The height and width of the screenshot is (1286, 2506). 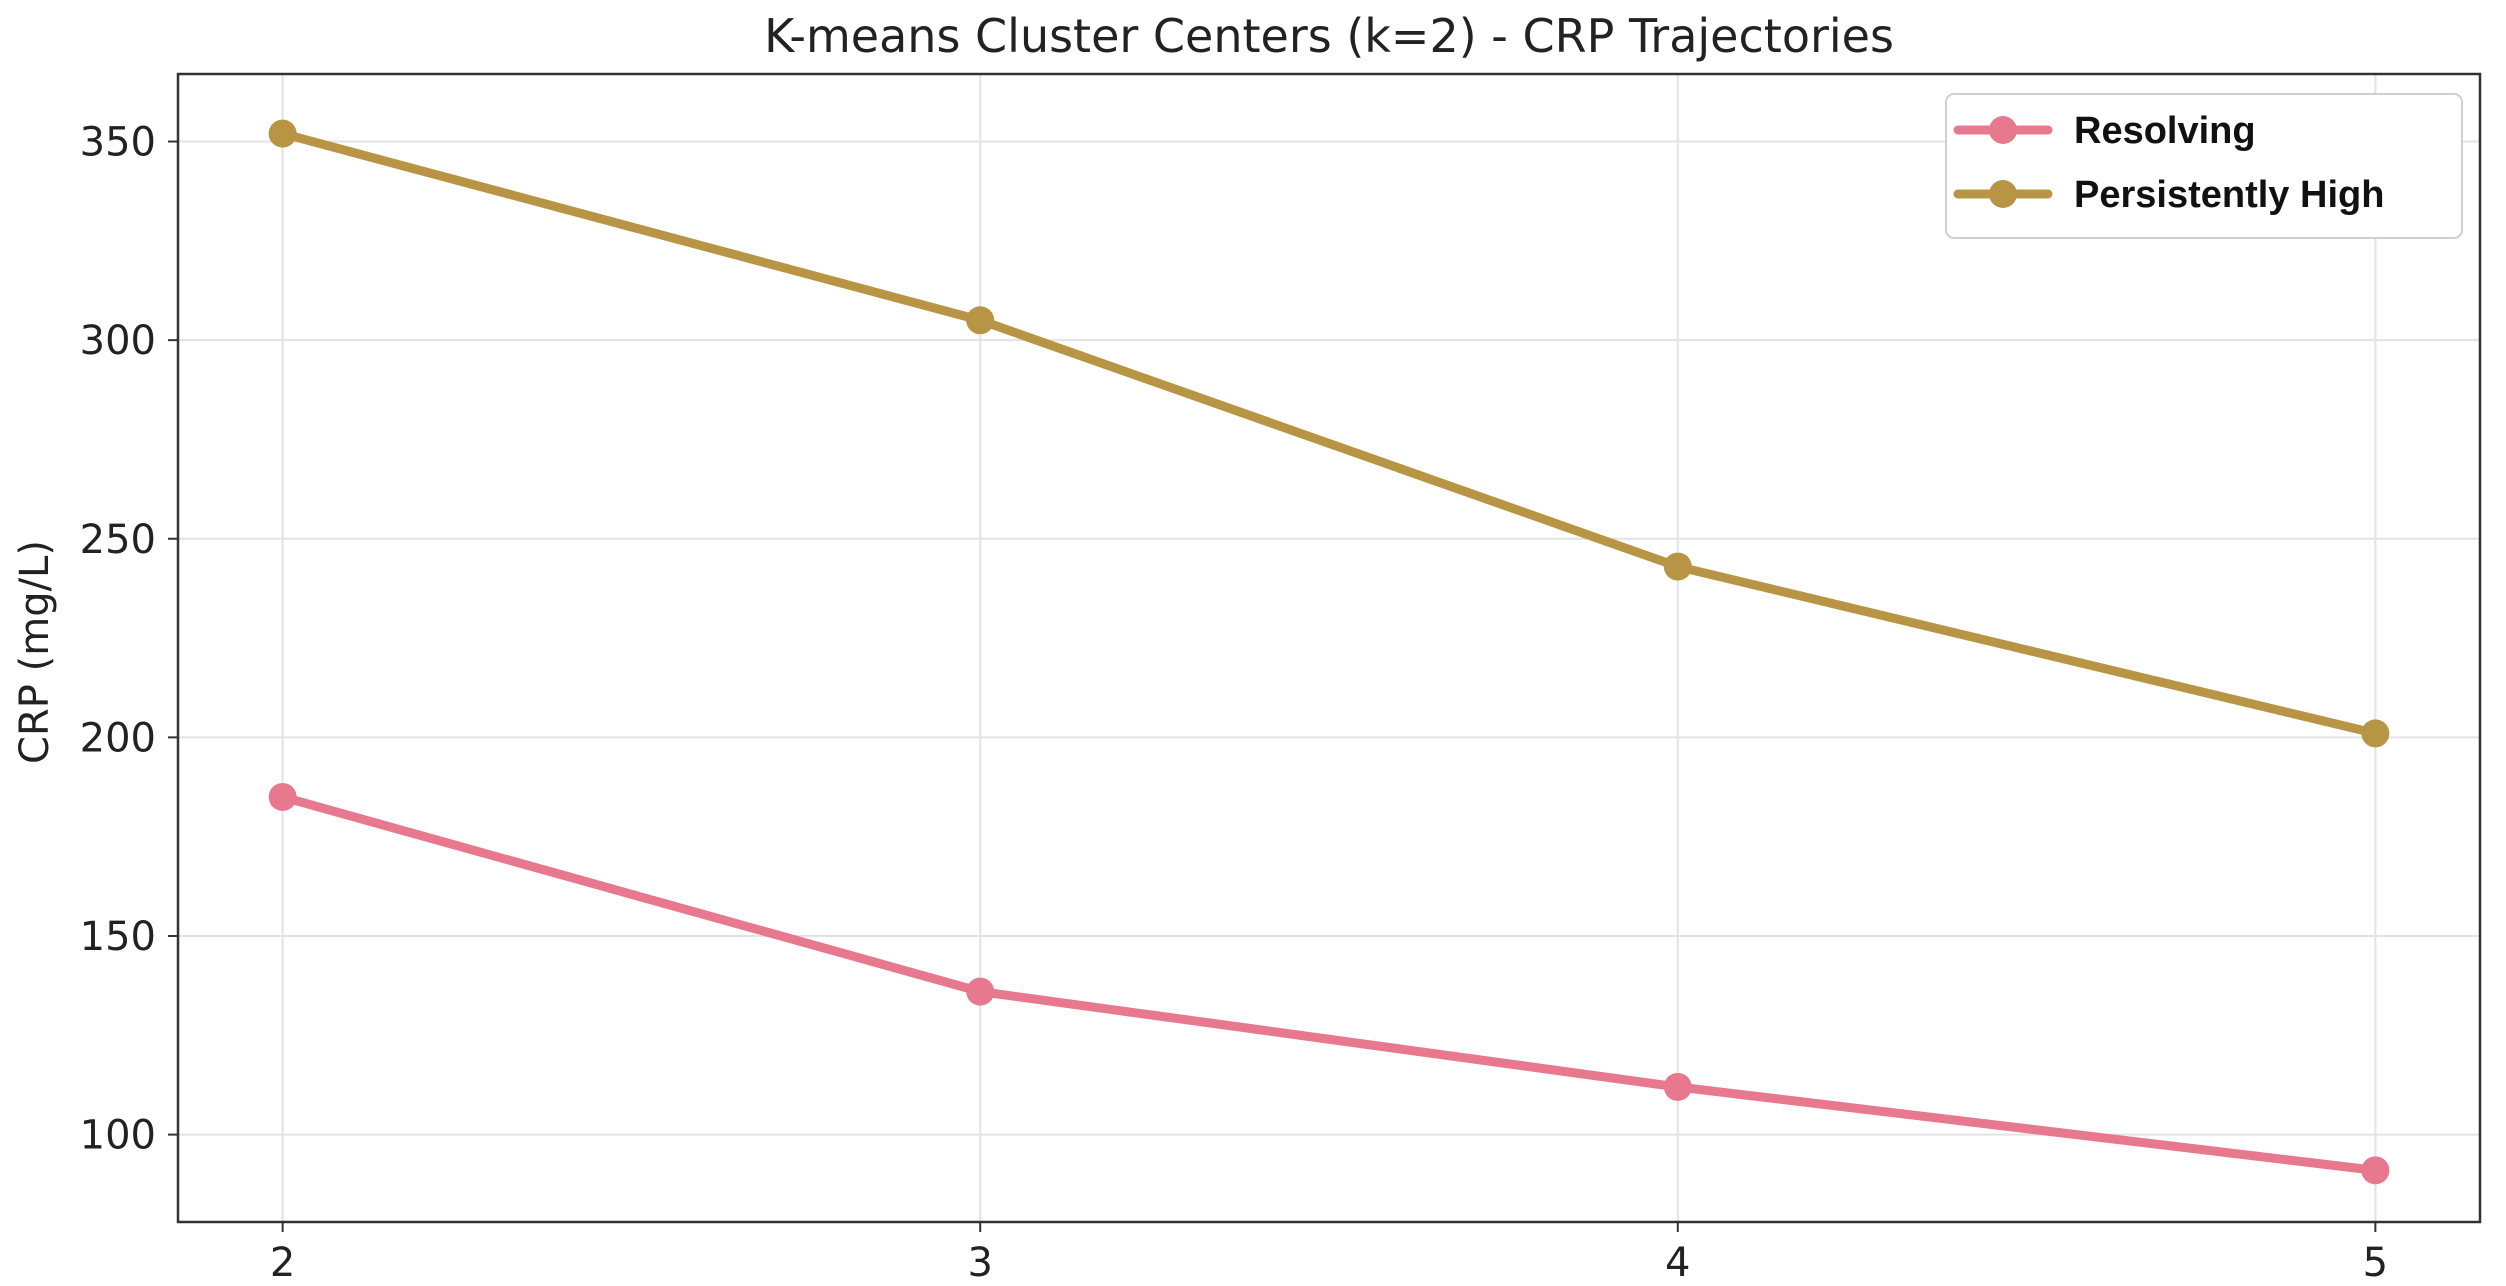 I want to click on legend-label: Persistently High, so click(x=2229, y=195).